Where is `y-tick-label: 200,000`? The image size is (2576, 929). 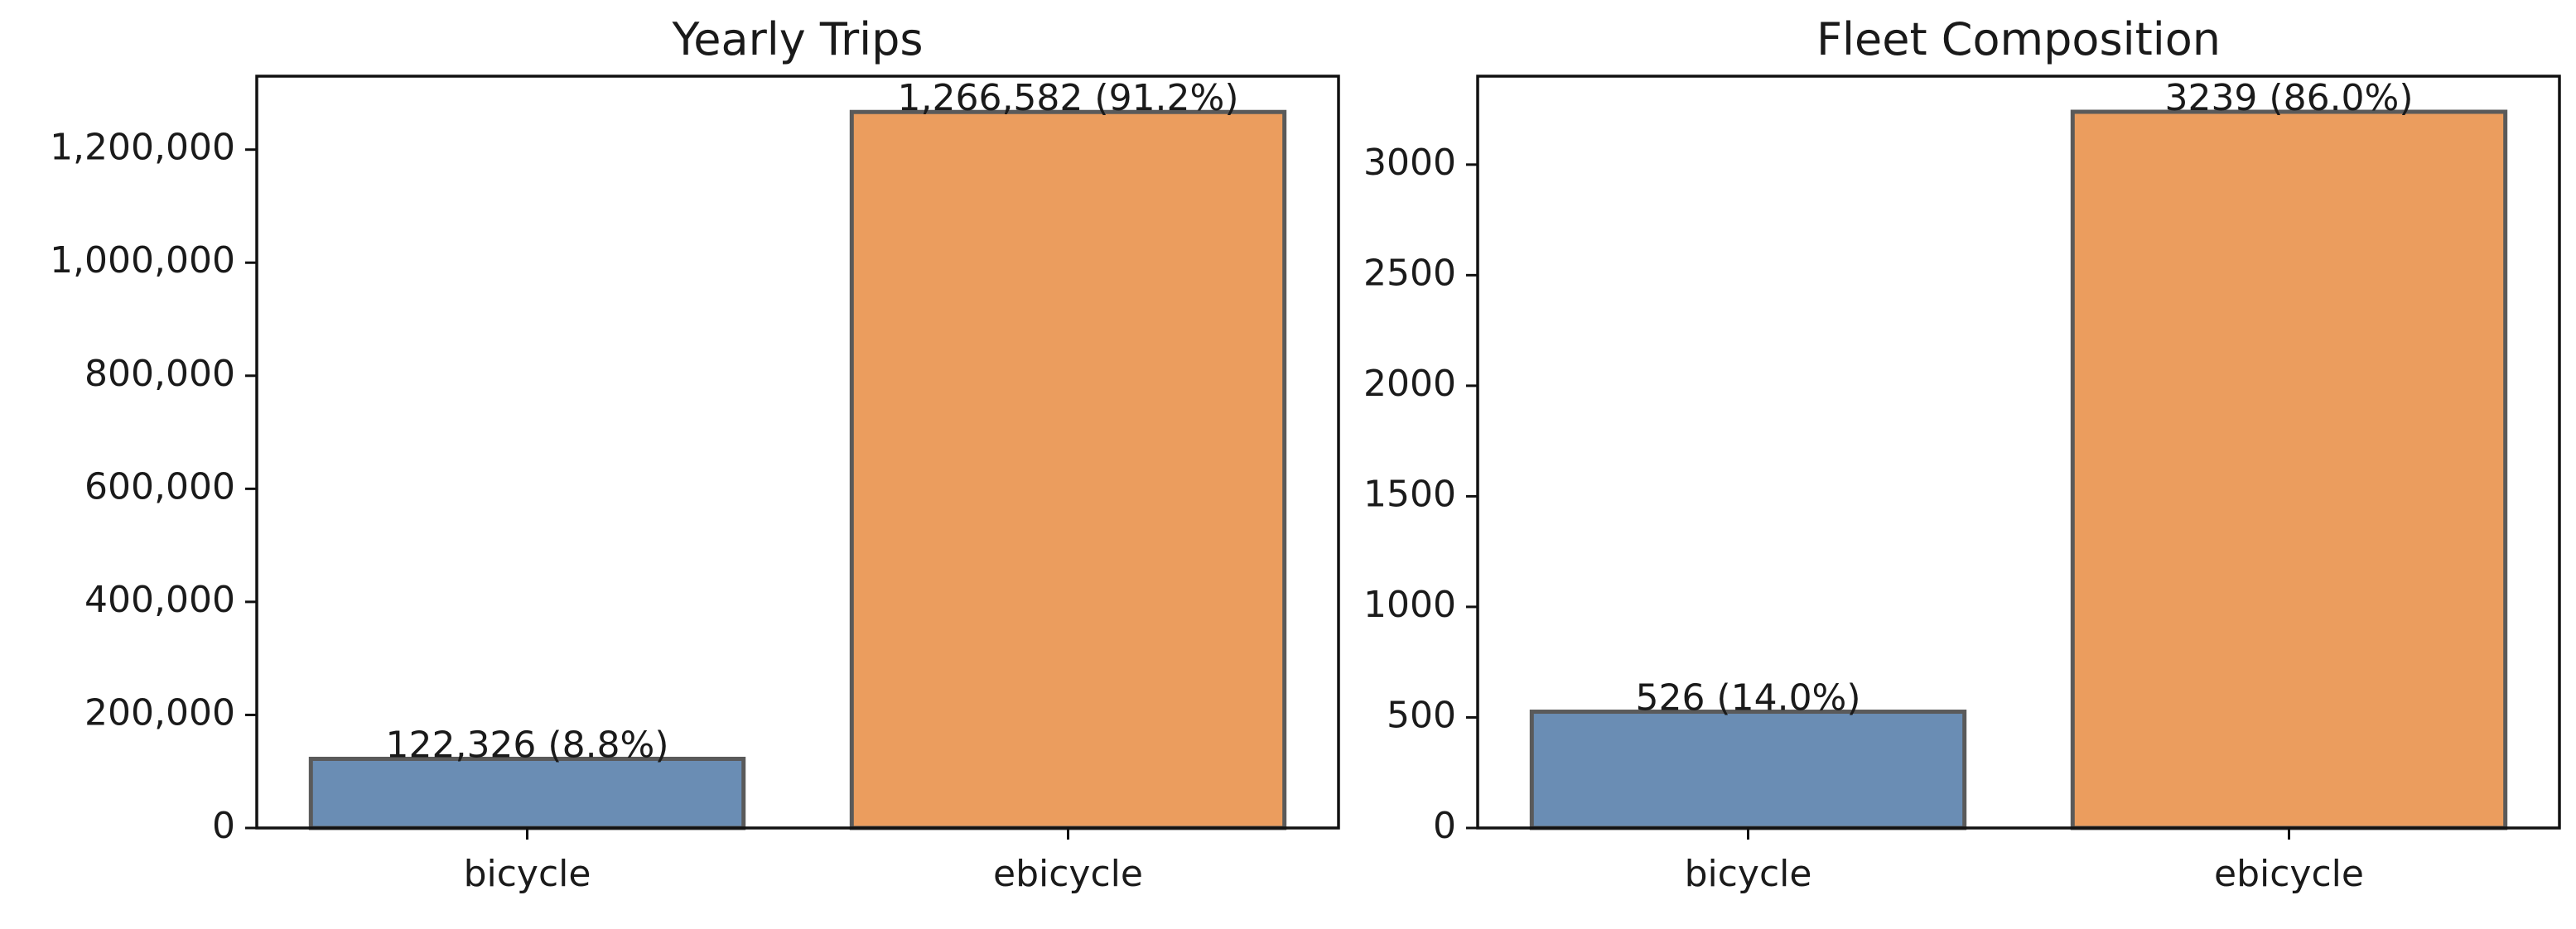 y-tick-label: 200,000 is located at coordinates (159, 712).